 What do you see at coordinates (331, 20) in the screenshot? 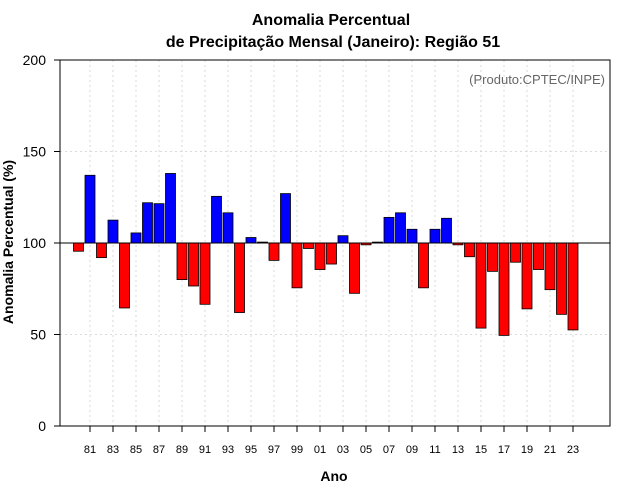
I see `chart-title: Anomalia Percentual` at bounding box center [331, 20].